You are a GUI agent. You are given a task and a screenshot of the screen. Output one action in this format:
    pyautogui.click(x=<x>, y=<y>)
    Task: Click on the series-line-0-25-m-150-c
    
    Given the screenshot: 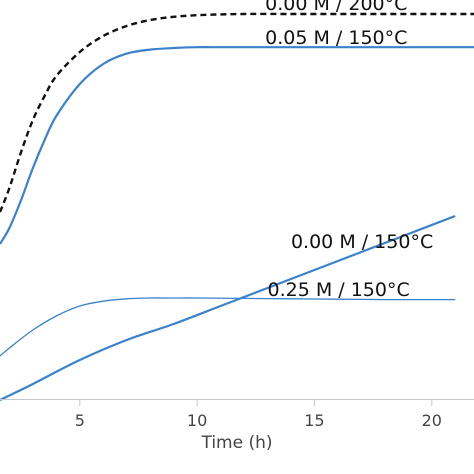 What is the action you would take?
    pyautogui.click(x=228, y=327)
    